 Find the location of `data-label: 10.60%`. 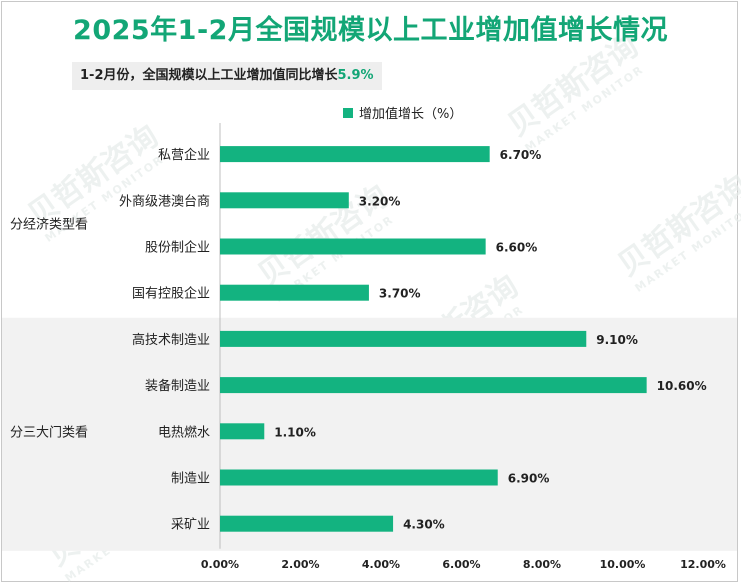

data-label: 10.60% is located at coordinates (682, 386).